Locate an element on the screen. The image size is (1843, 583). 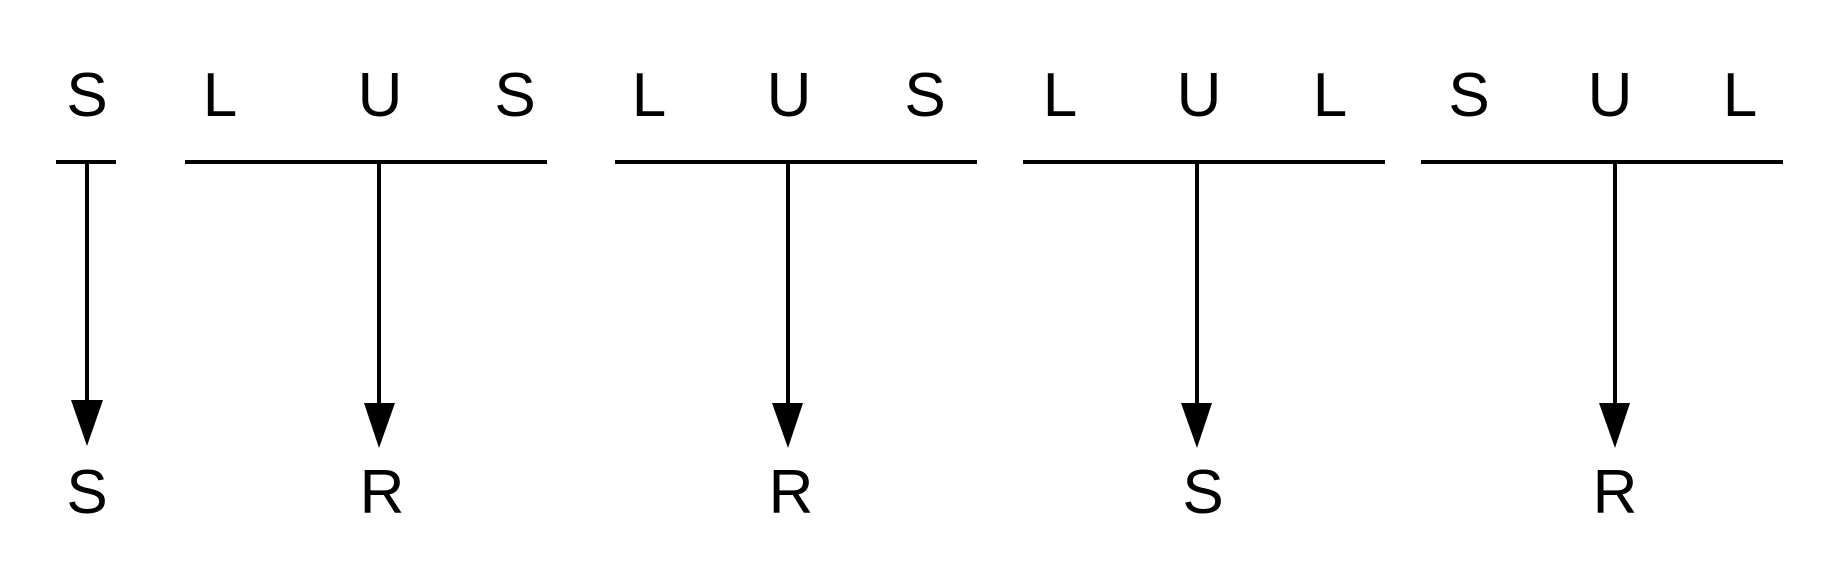
group-2: R is located at coordinates (366, 343).